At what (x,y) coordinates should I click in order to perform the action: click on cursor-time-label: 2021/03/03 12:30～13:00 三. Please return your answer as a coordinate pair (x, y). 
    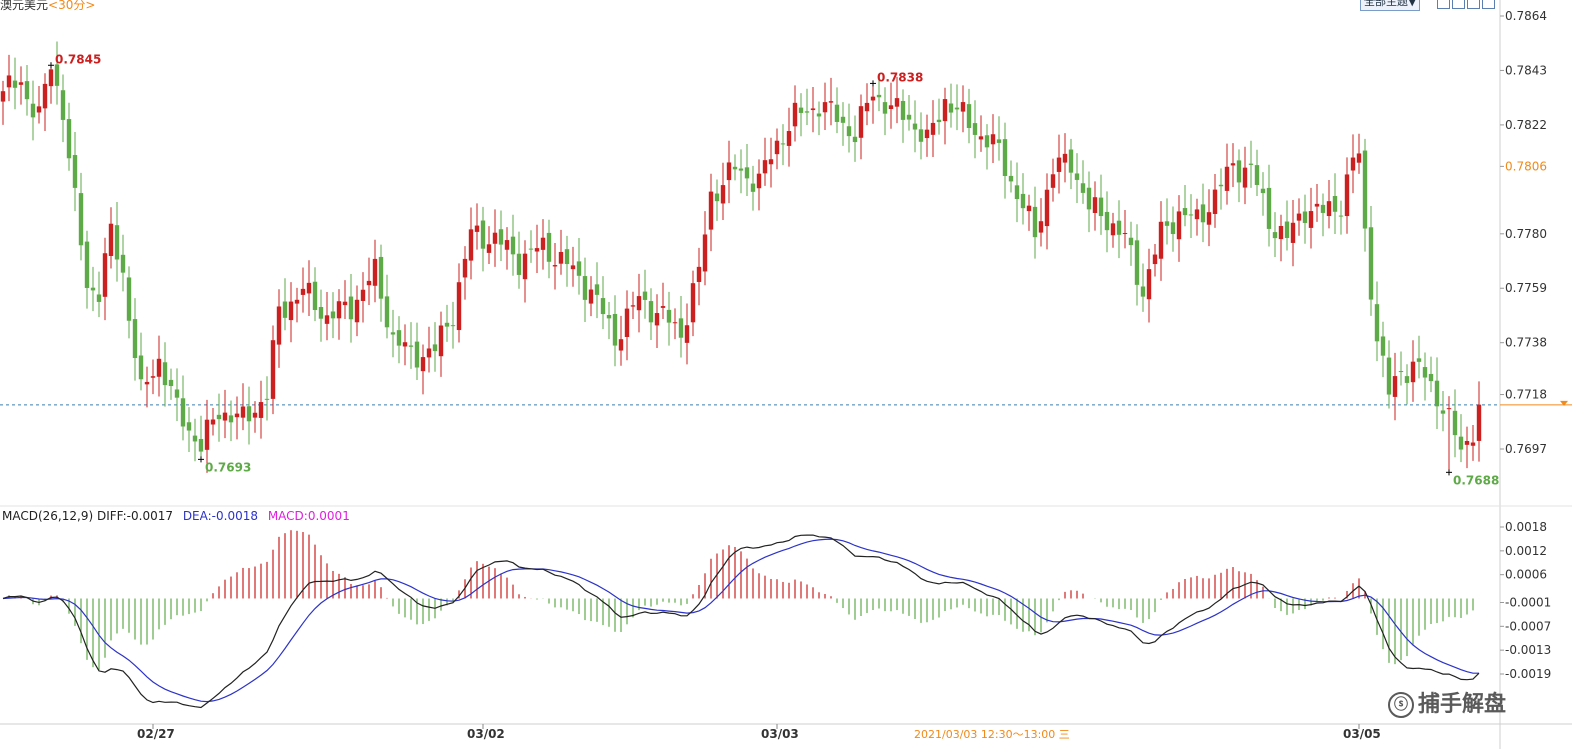
    Looking at the image, I should click on (992, 734).